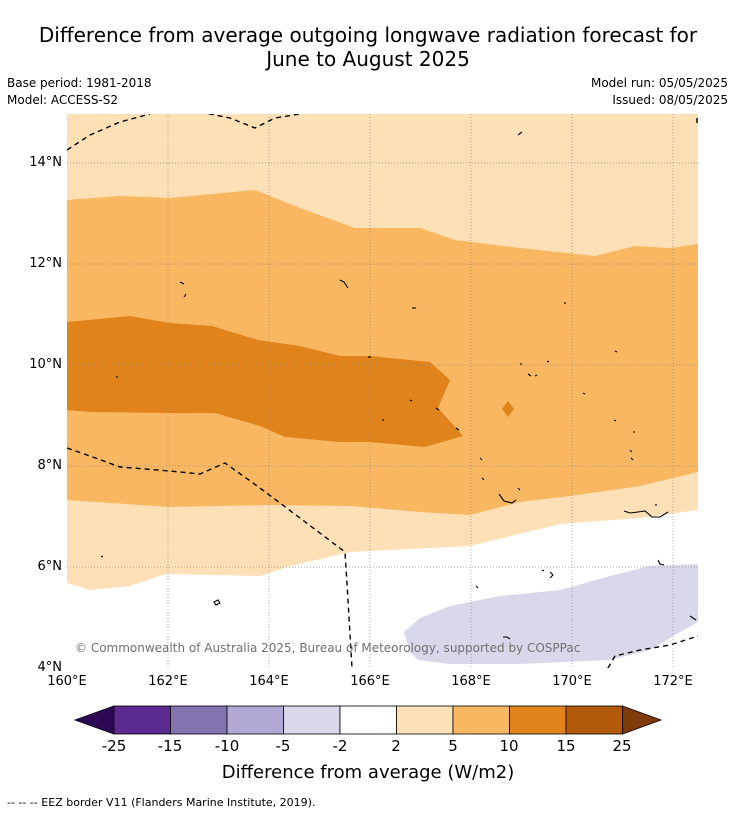 The height and width of the screenshot is (816, 736). Describe the element at coordinates (670, 100) in the screenshot. I see `issued-label: Issued: 08/05/2025` at that location.